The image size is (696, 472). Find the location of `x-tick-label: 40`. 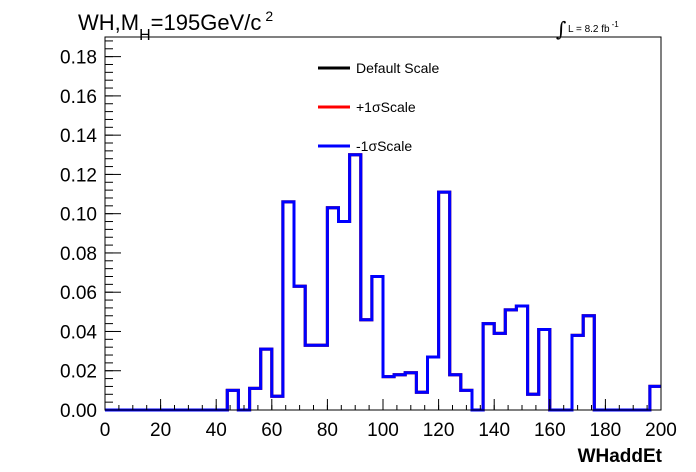

x-tick-label: 40 is located at coordinates (216, 430).